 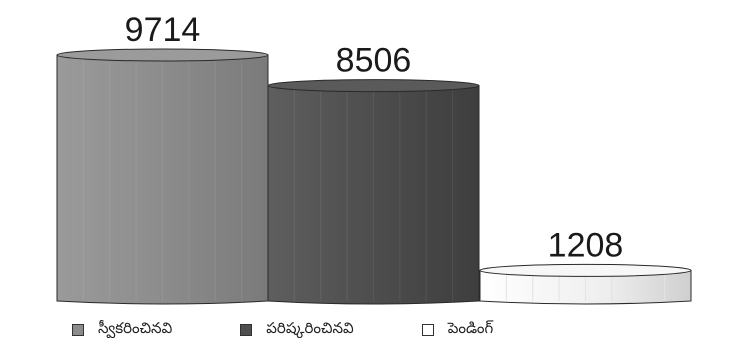 I want to click on legend-label-resolved: పరిష్కరించినవి, so click(x=310, y=328).